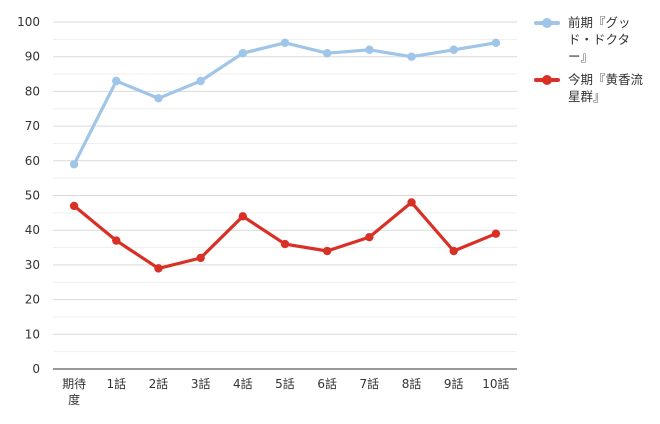 The image size is (660, 424). I want to click on x-tick-label: 4話, so click(243, 383).